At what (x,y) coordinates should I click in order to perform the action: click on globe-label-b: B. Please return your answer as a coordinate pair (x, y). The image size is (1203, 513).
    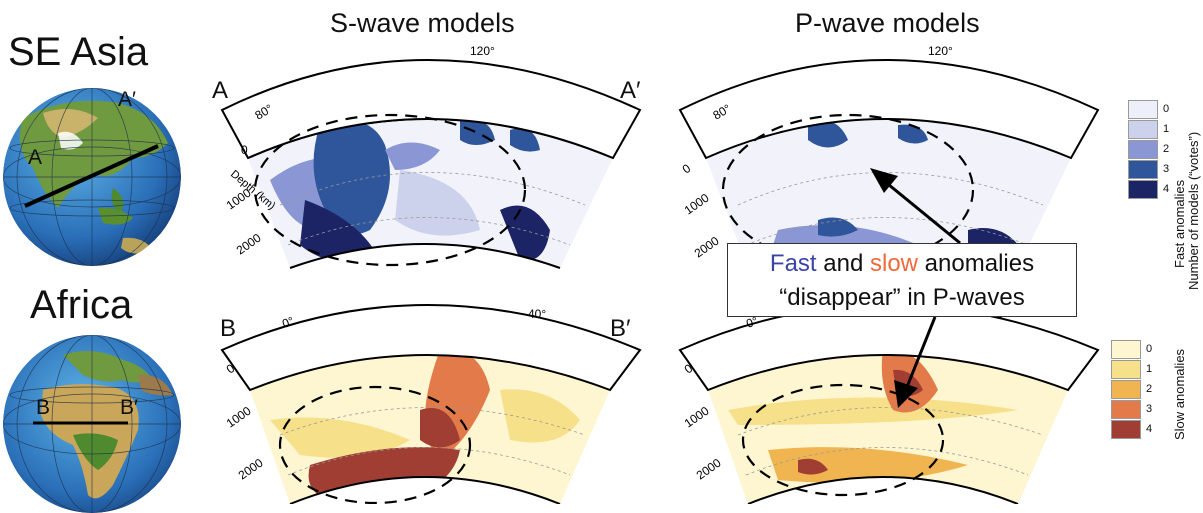
    Looking at the image, I should click on (43, 407).